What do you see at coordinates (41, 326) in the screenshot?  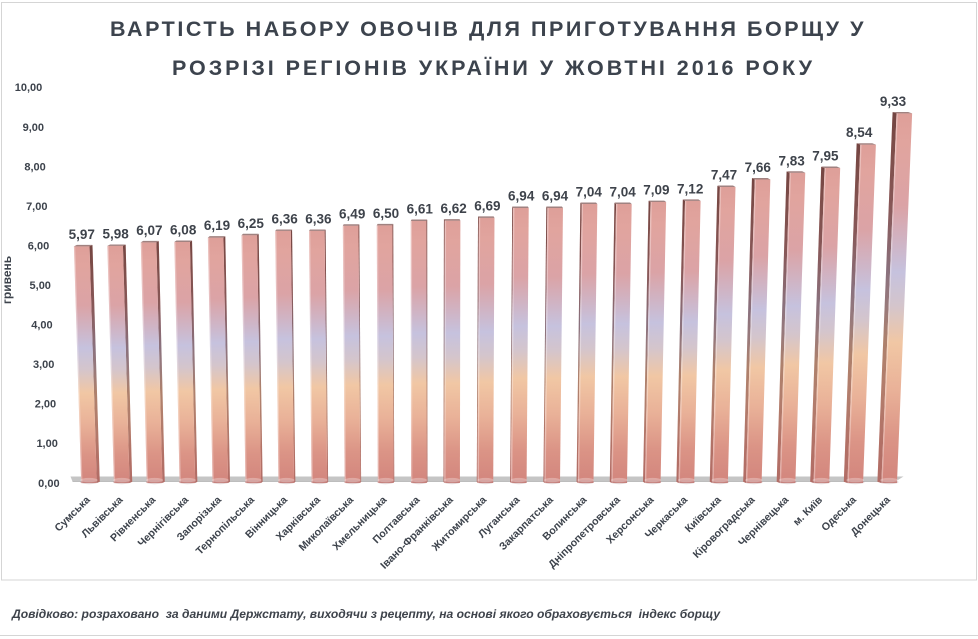 I see `svg-text: 4,00` at bounding box center [41, 326].